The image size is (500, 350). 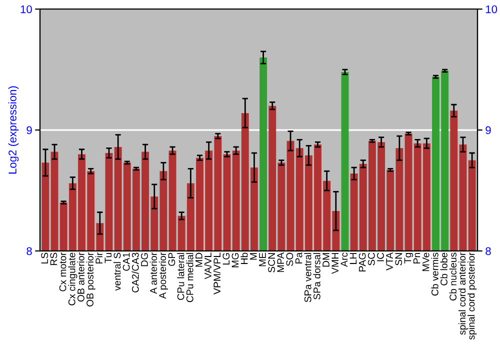 What do you see at coordinates (353, 258) in the screenshot?
I see `x-tick-label: LH` at bounding box center [353, 258].